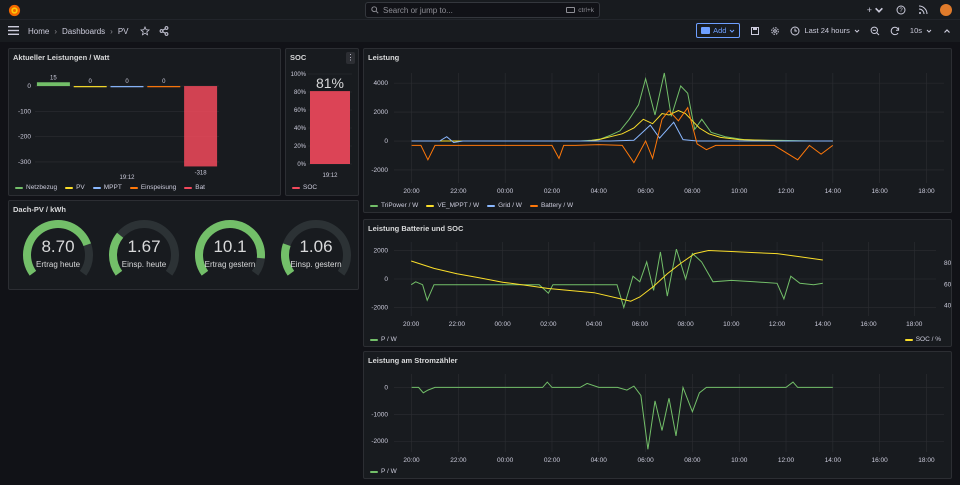 The width and height of the screenshot is (960, 485). What do you see at coordinates (923, 10) in the screenshot?
I see `rss-news-icon` at bounding box center [923, 10].